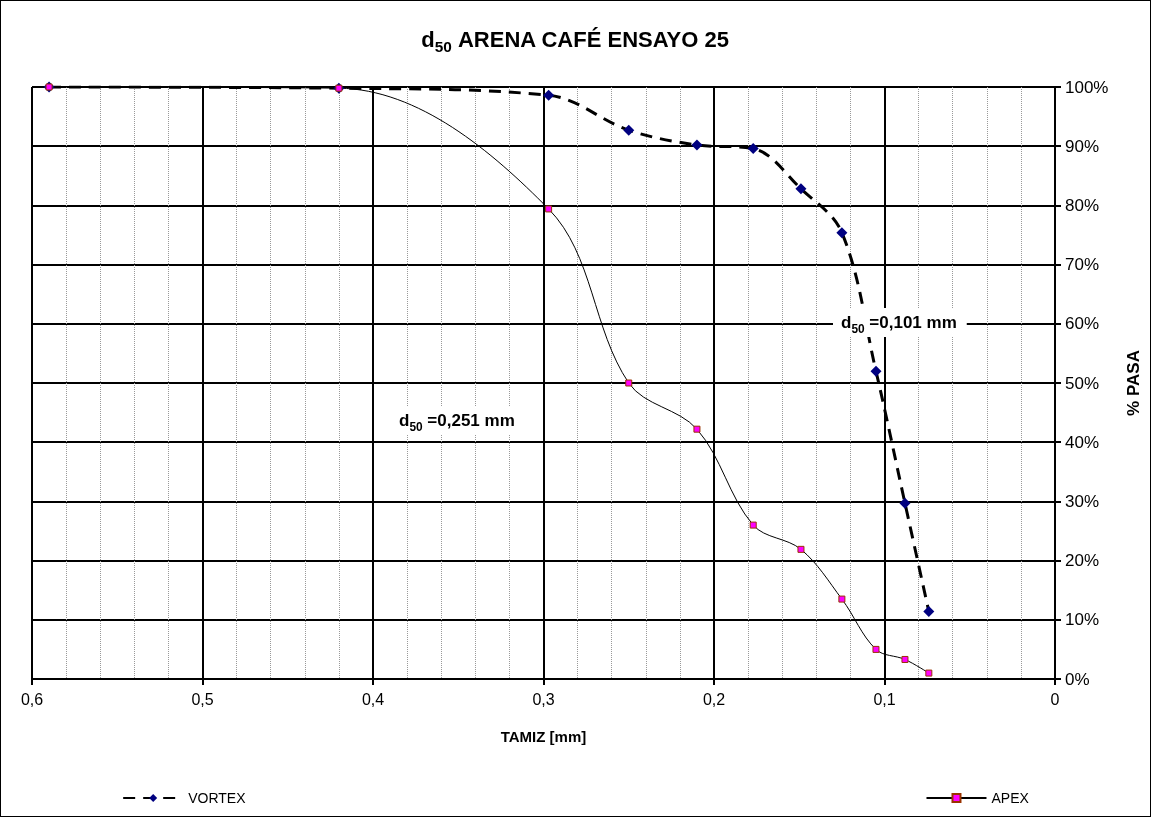 The width and height of the screenshot is (1151, 817). Describe the element at coordinates (1010, 798) in the screenshot. I see `legend-label: APEX` at that location.